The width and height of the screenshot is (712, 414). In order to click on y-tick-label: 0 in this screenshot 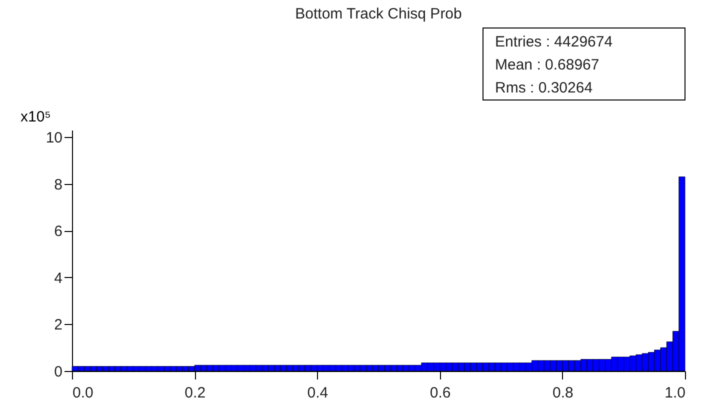, I will do `click(58, 372)`.